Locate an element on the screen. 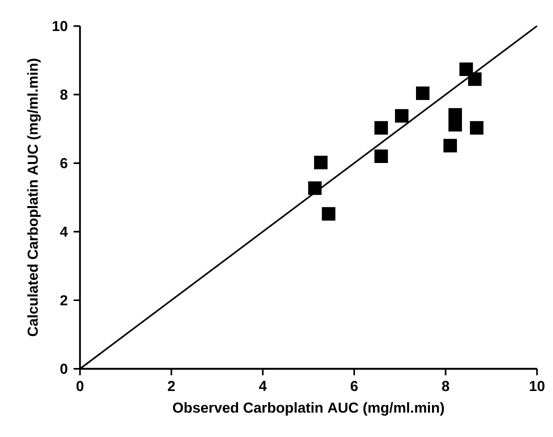 This screenshot has width=553, height=437. x-tick-label: 4 is located at coordinates (263, 385).